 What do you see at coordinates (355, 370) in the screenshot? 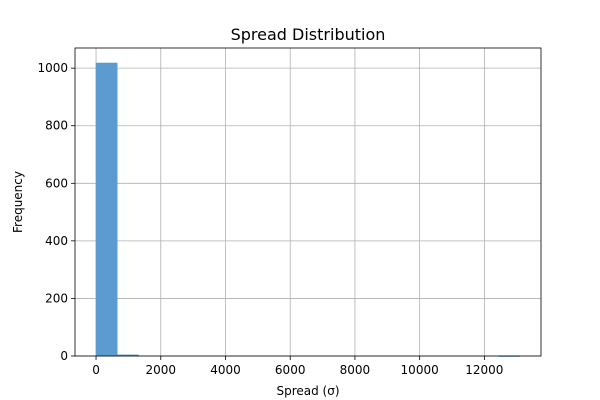
I see `x-tick-label: 8000` at bounding box center [355, 370].